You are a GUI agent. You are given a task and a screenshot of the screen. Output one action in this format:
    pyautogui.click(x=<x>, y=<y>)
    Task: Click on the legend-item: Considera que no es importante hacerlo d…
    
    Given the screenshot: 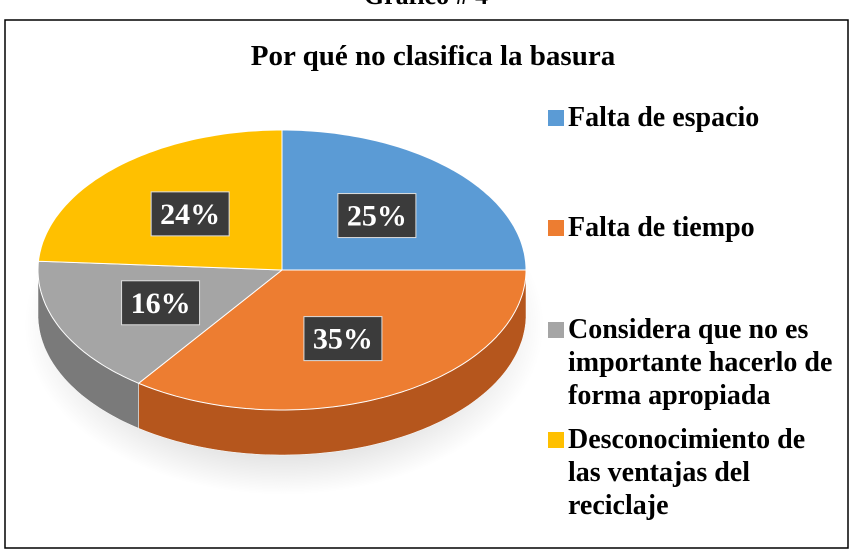 What is the action you would take?
    pyautogui.click(x=692, y=362)
    